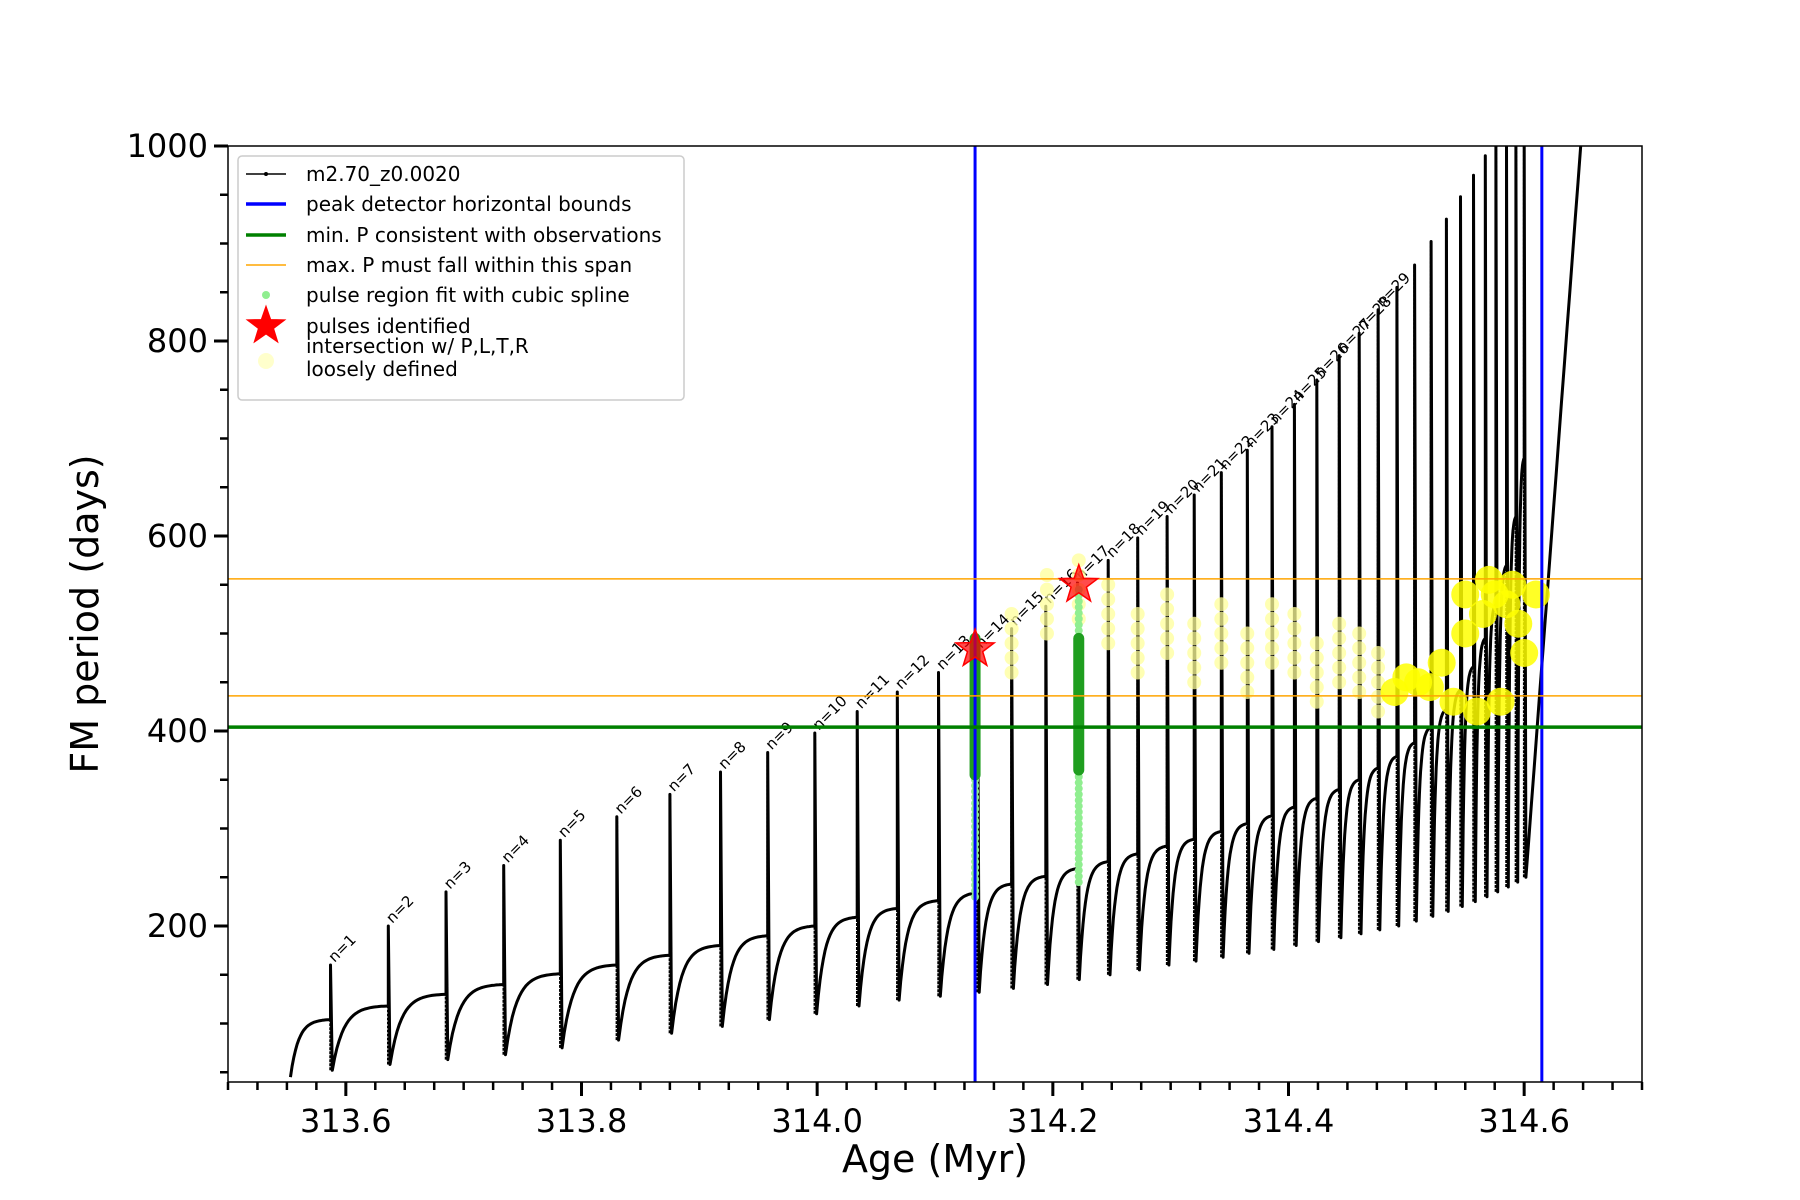 This screenshot has width=1800, height=1200. I want to click on y-tick-label-2: 400, so click(177, 731).